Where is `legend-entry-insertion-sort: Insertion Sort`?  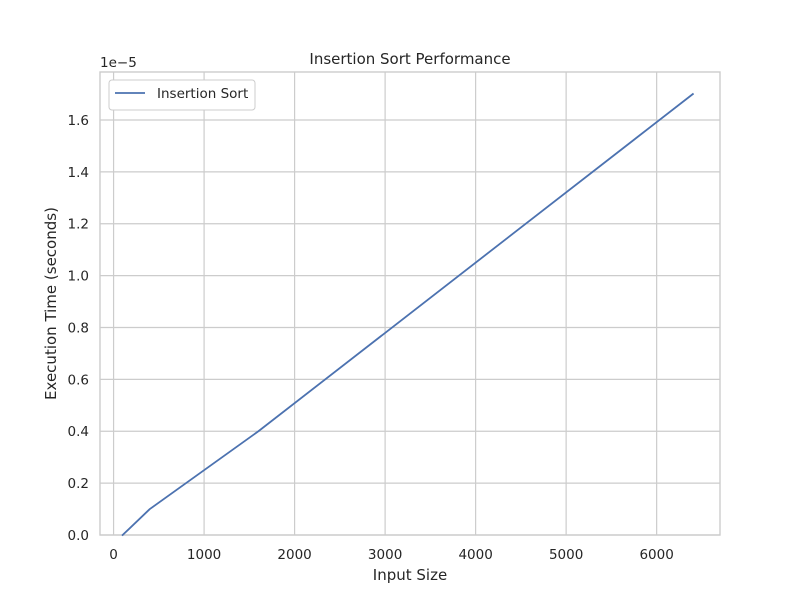 legend-entry-insertion-sort: Insertion Sort is located at coordinates (202, 94).